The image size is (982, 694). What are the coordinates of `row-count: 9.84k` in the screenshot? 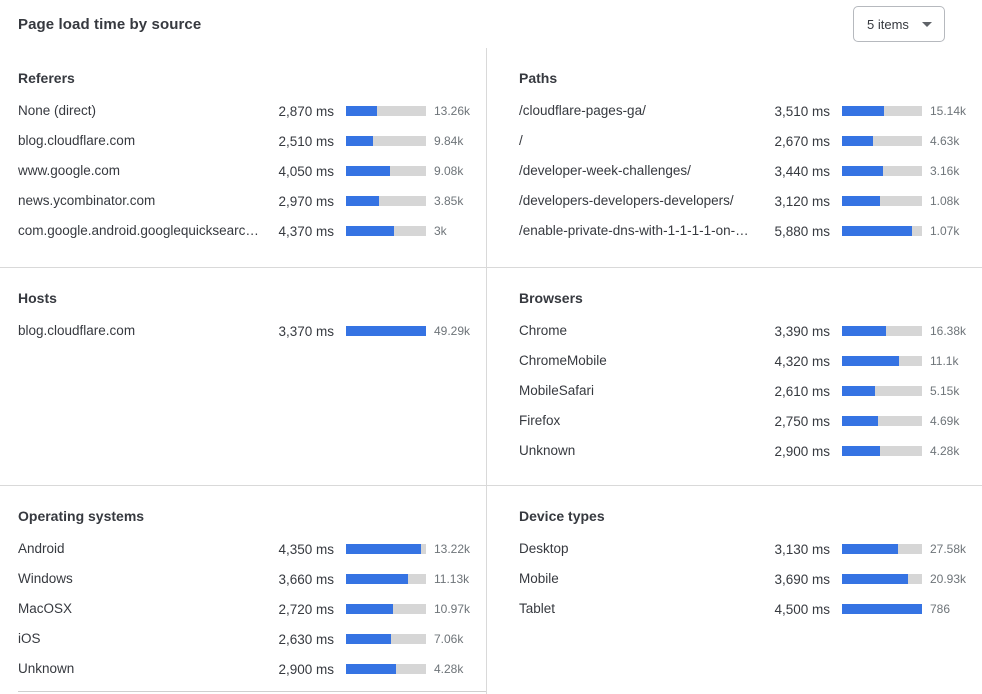 It's located at (449, 141).